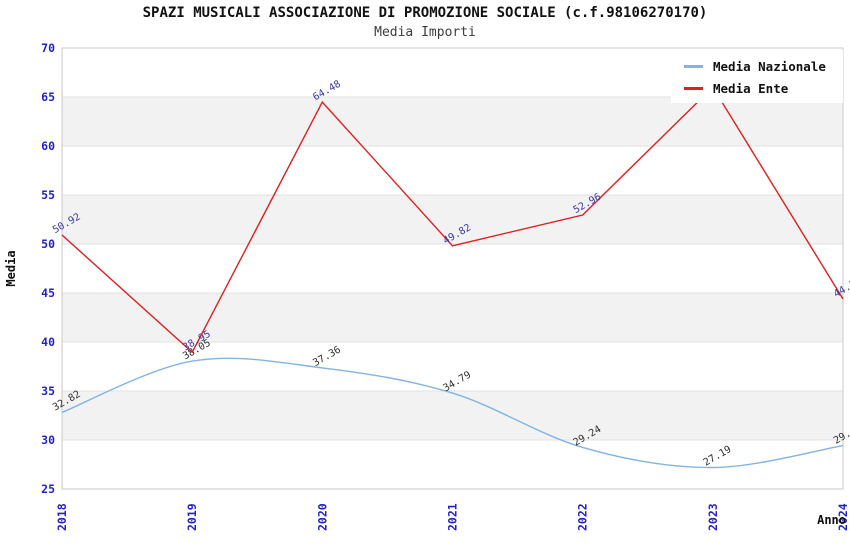 The width and height of the screenshot is (850, 550). What do you see at coordinates (48, 293) in the screenshot?
I see `y-tick-label: 45` at bounding box center [48, 293].